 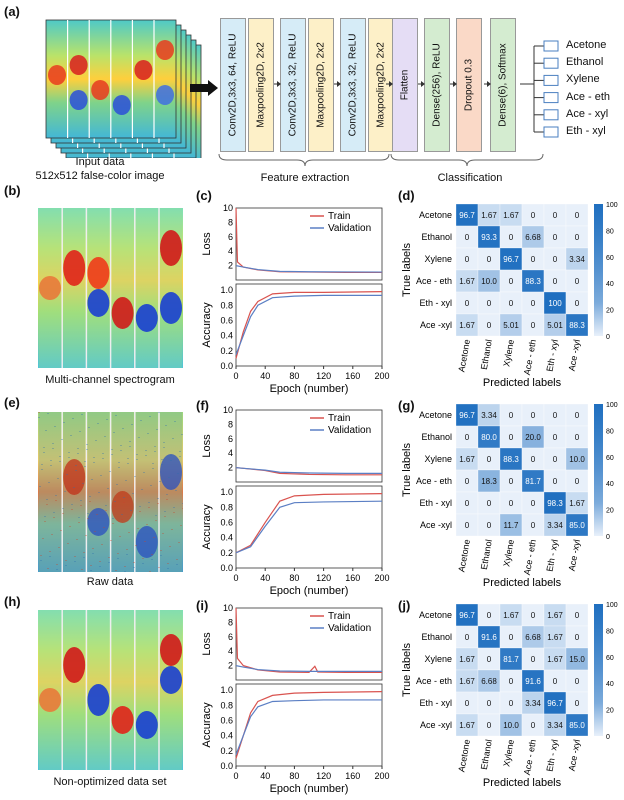 What do you see at coordinates (598, 670) in the screenshot?
I see `colorbar` at bounding box center [598, 670].